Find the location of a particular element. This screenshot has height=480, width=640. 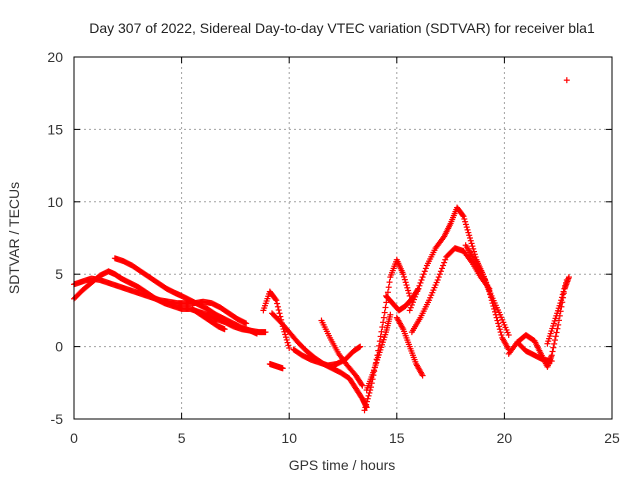

series-track-f is located at coordinates (276, 366).